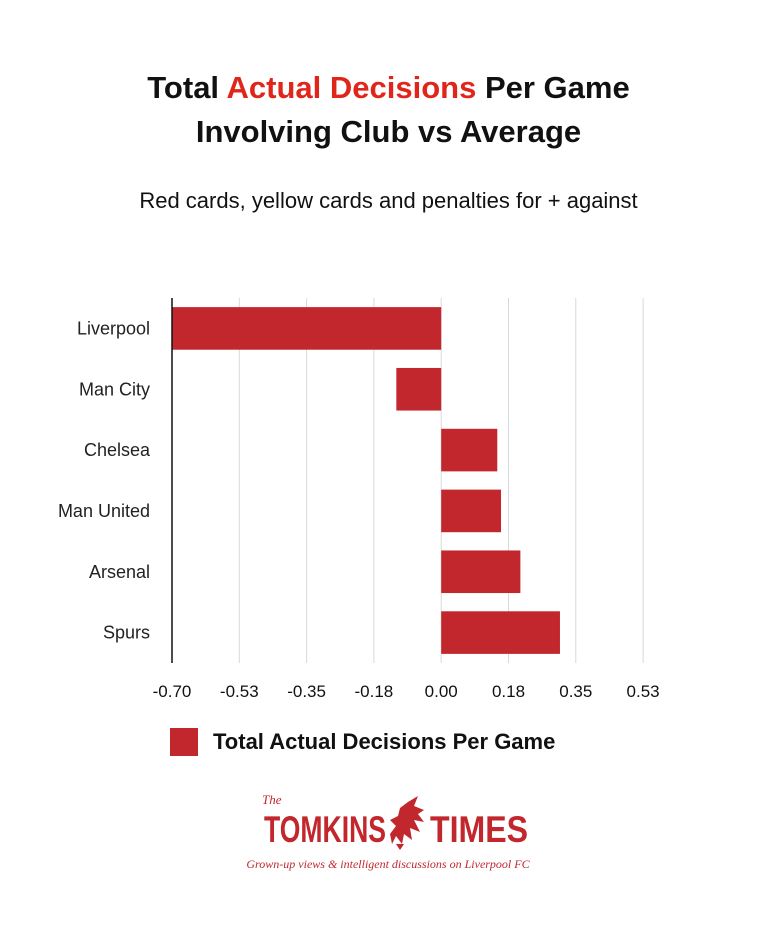 The image size is (777, 952). What do you see at coordinates (643, 691) in the screenshot?
I see `x-tick-label: 0.53` at bounding box center [643, 691].